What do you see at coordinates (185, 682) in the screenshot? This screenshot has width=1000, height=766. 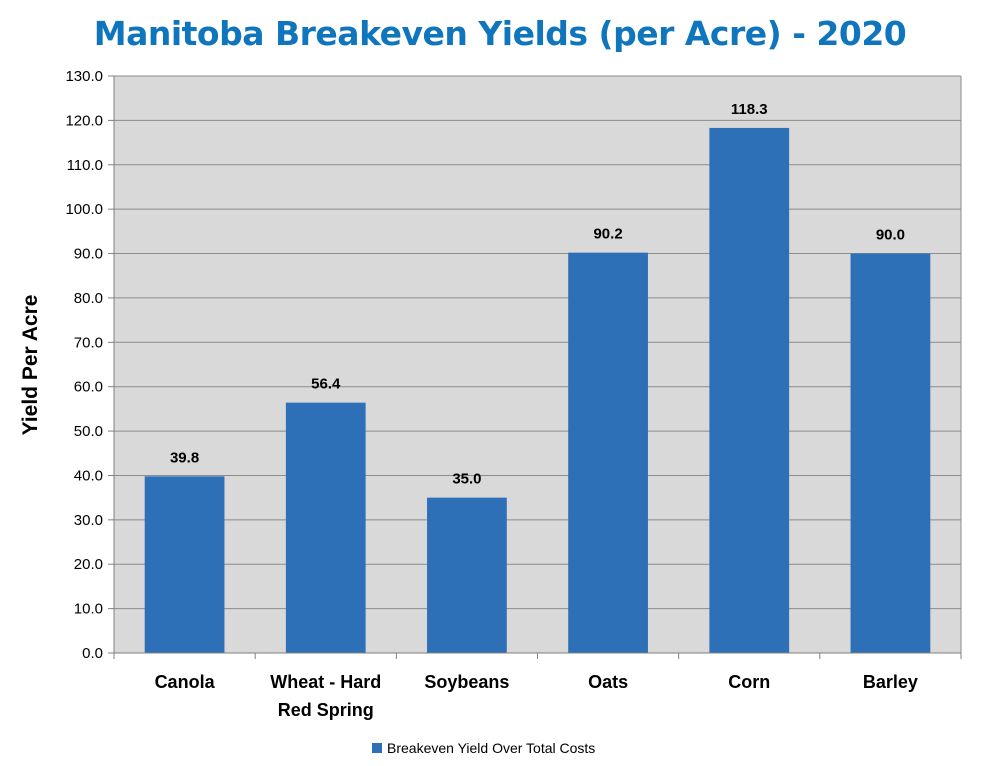 I see `x-tick-label: Canola` at bounding box center [185, 682].